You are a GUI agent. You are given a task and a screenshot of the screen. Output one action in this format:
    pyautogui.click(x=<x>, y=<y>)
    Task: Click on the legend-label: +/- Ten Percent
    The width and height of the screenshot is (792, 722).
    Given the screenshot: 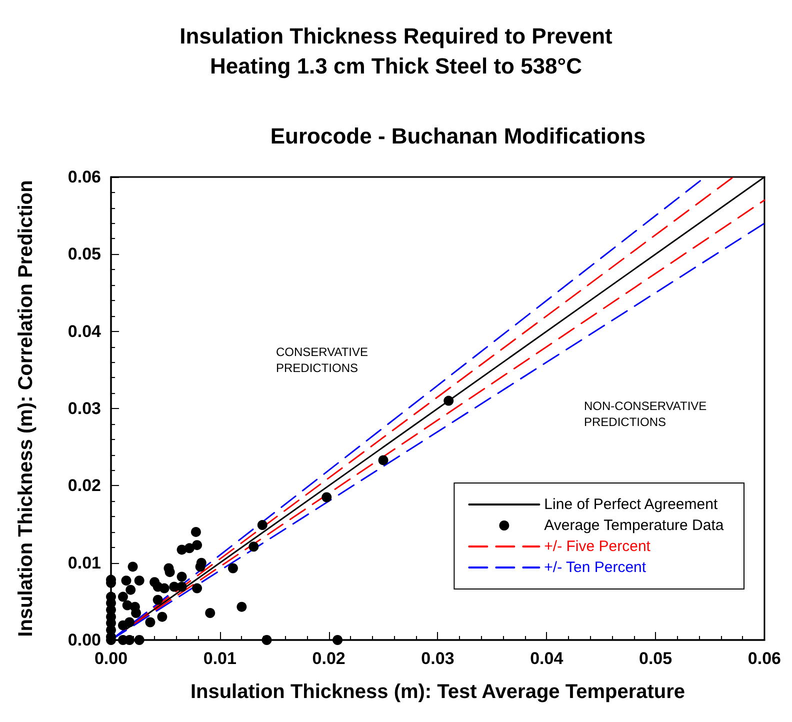 What is the action you would take?
    pyautogui.click(x=595, y=567)
    